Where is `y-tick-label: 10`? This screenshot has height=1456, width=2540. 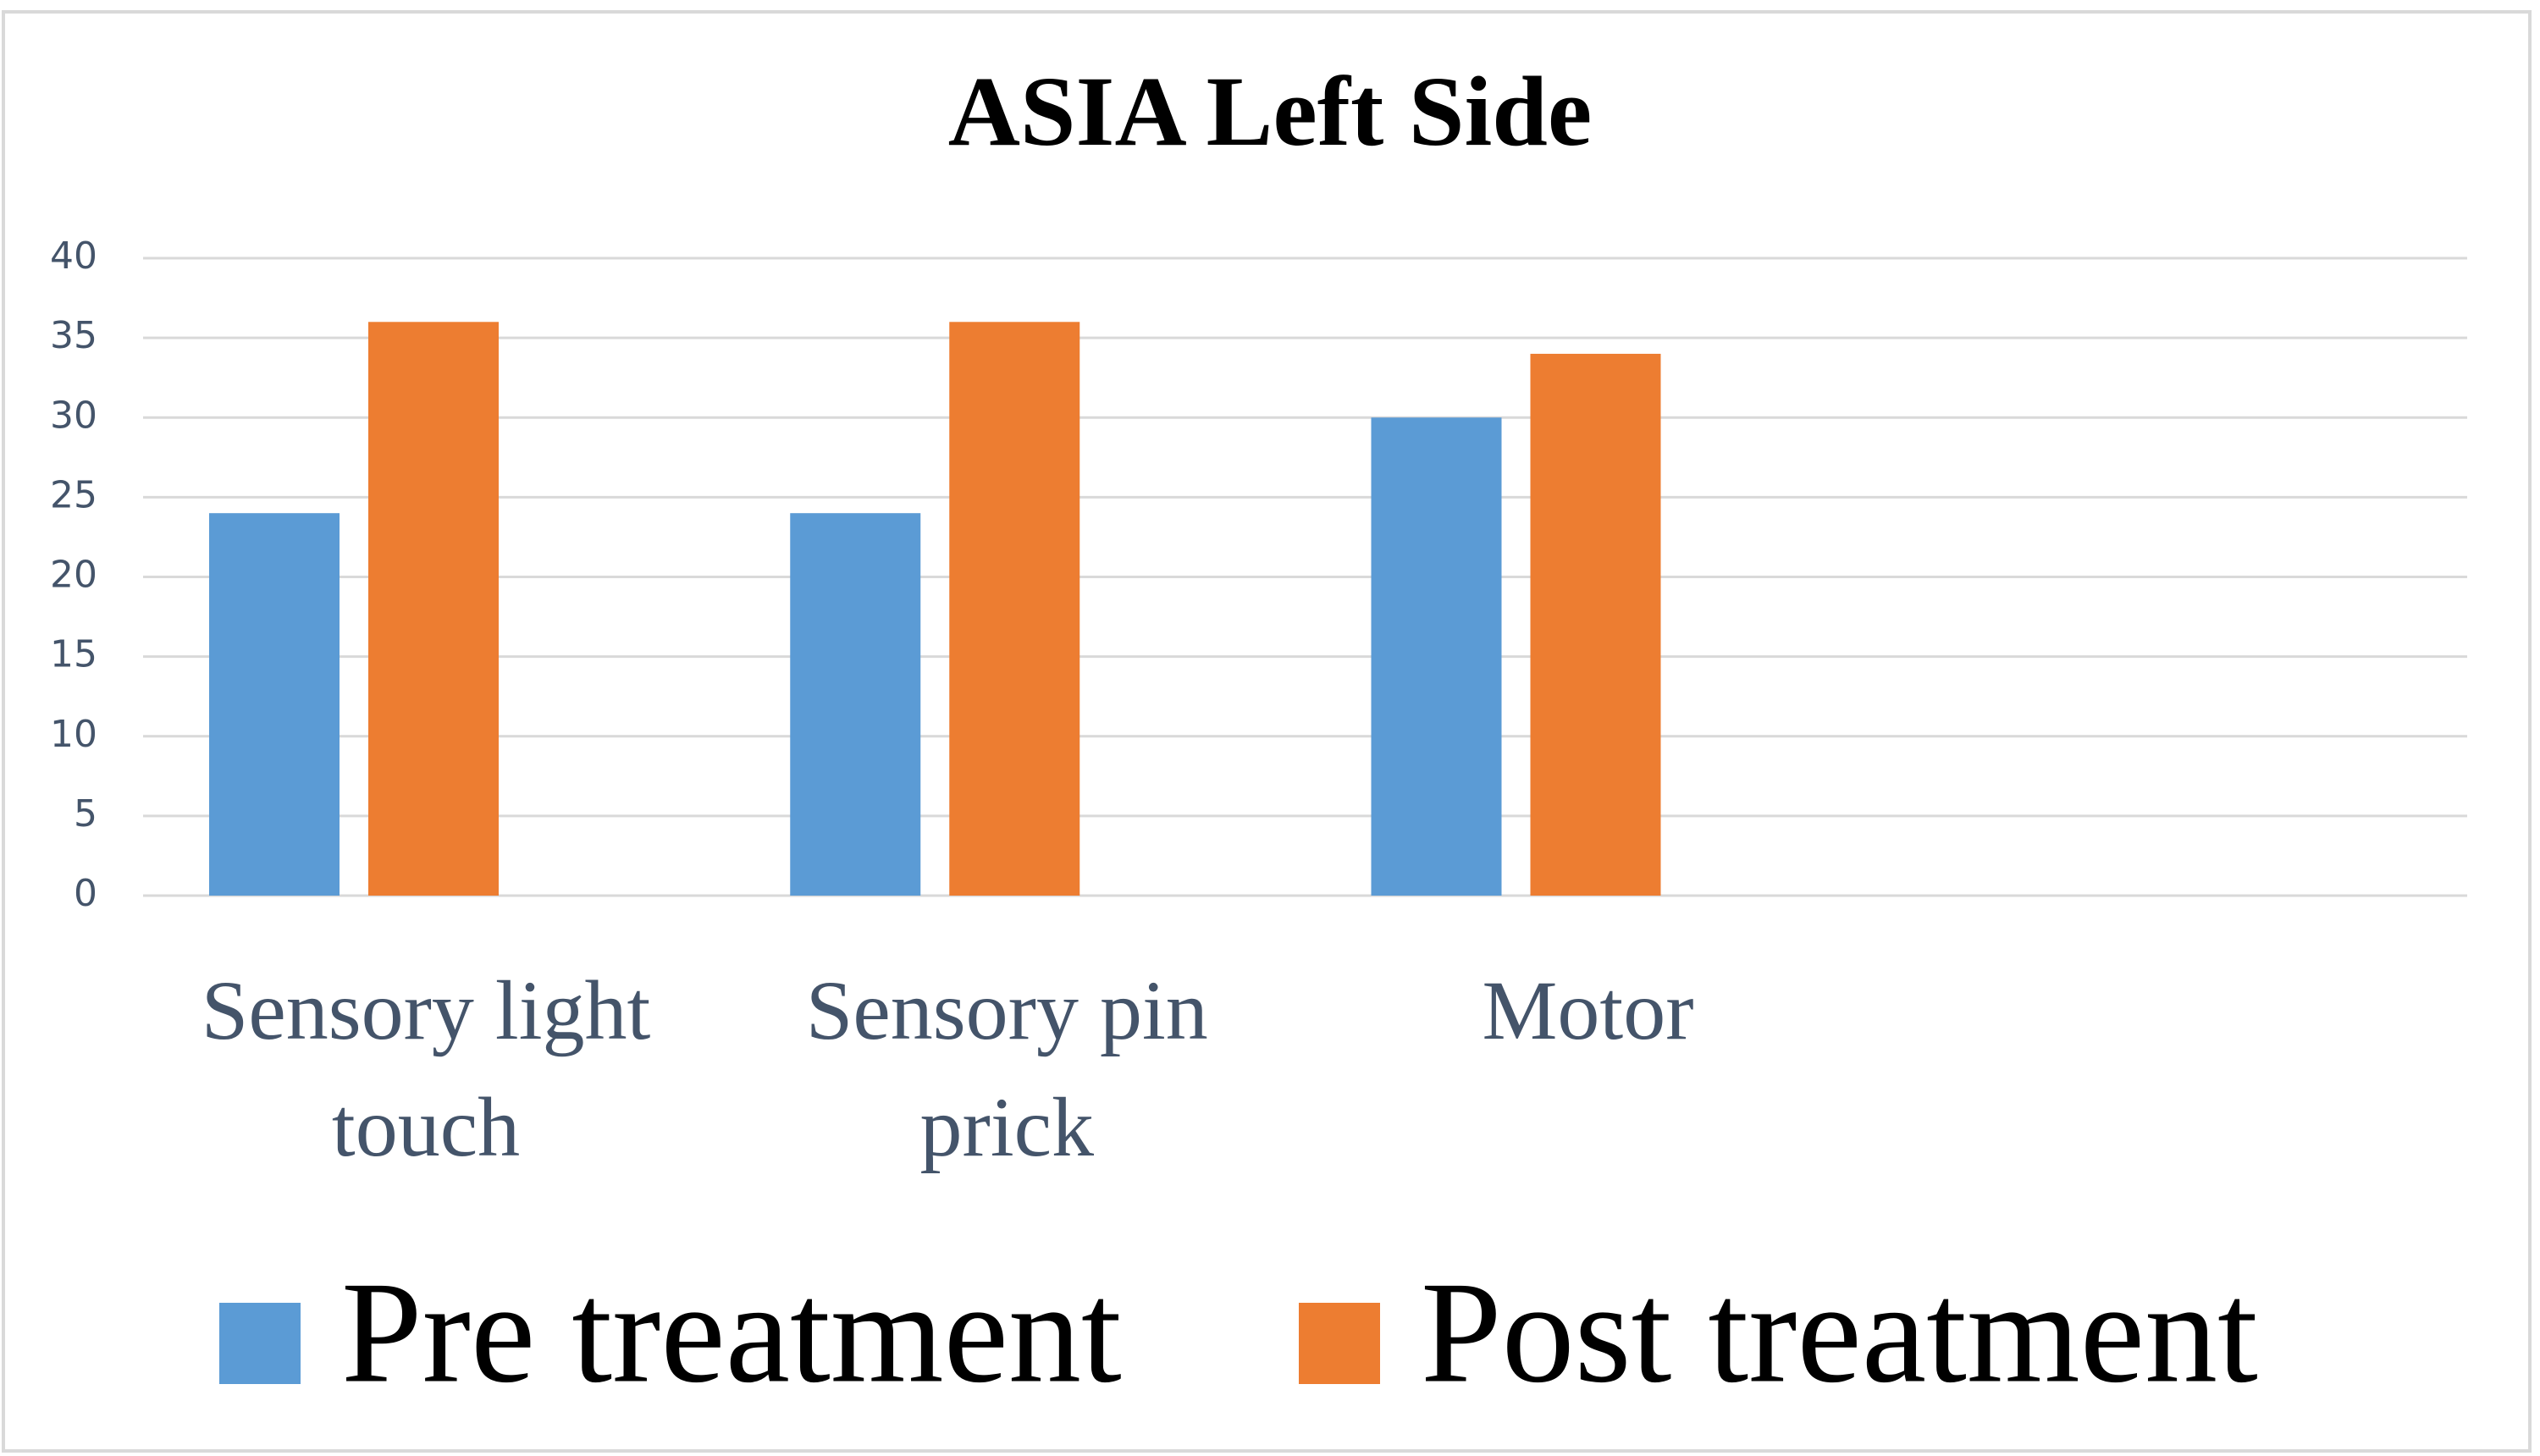
y-tick-label: 10 is located at coordinates (73, 734).